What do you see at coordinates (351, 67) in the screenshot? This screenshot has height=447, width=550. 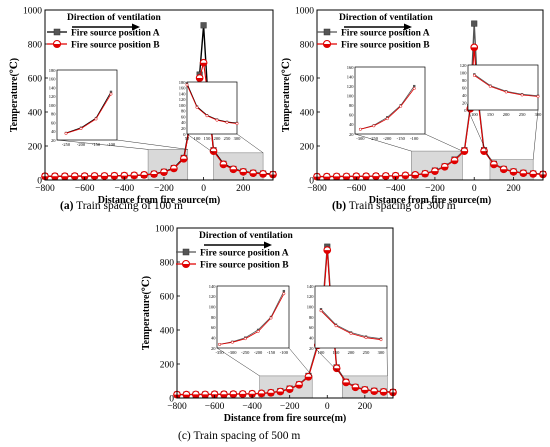 I see `inset-y-tick-label: 160` at bounding box center [351, 67].